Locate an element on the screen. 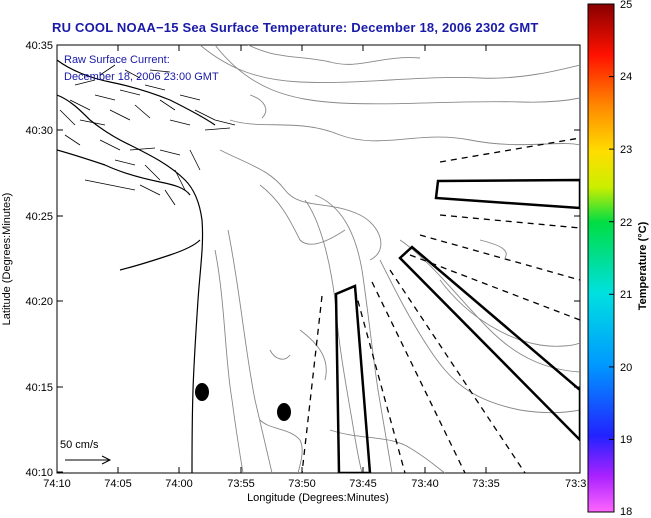  x-tick-label: 73:40 is located at coordinates (425, 484).